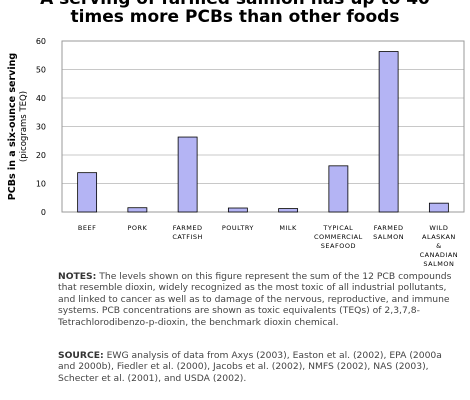 This screenshot has height=400, width=470. What do you see at coordinates (41, 98) in the screenshot?
I see `y-tick-label: 40` at bounding box center [41, 98].